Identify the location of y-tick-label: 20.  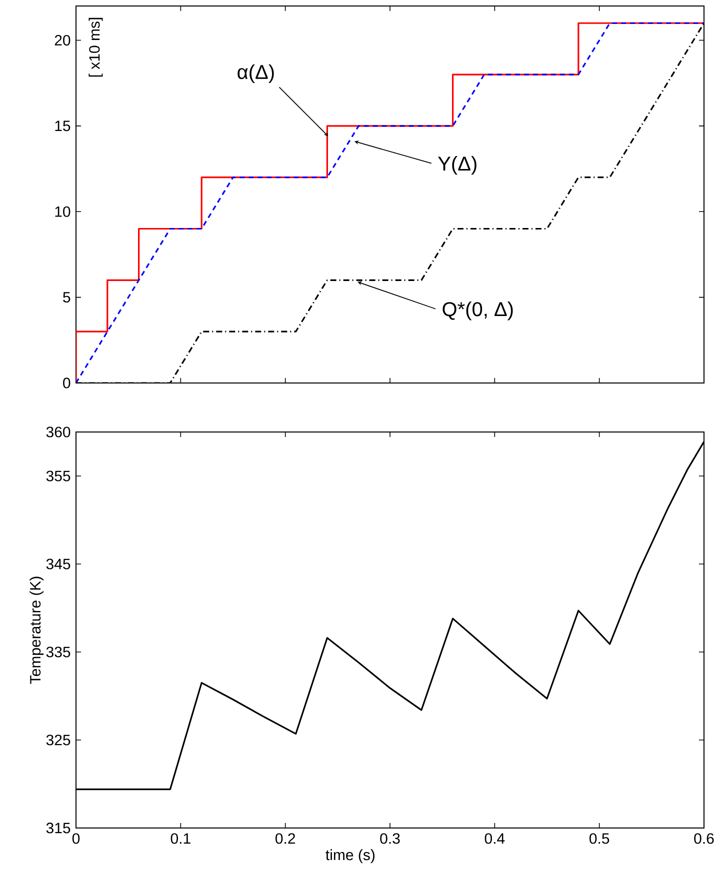
(62, 40).